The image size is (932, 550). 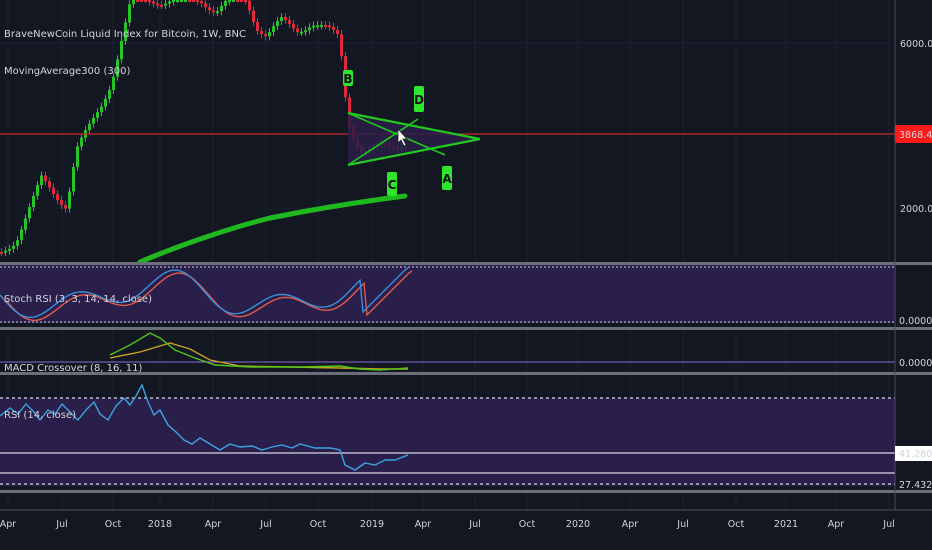 I want to click on pattern-label-a: A, so click(x=447, y=178).